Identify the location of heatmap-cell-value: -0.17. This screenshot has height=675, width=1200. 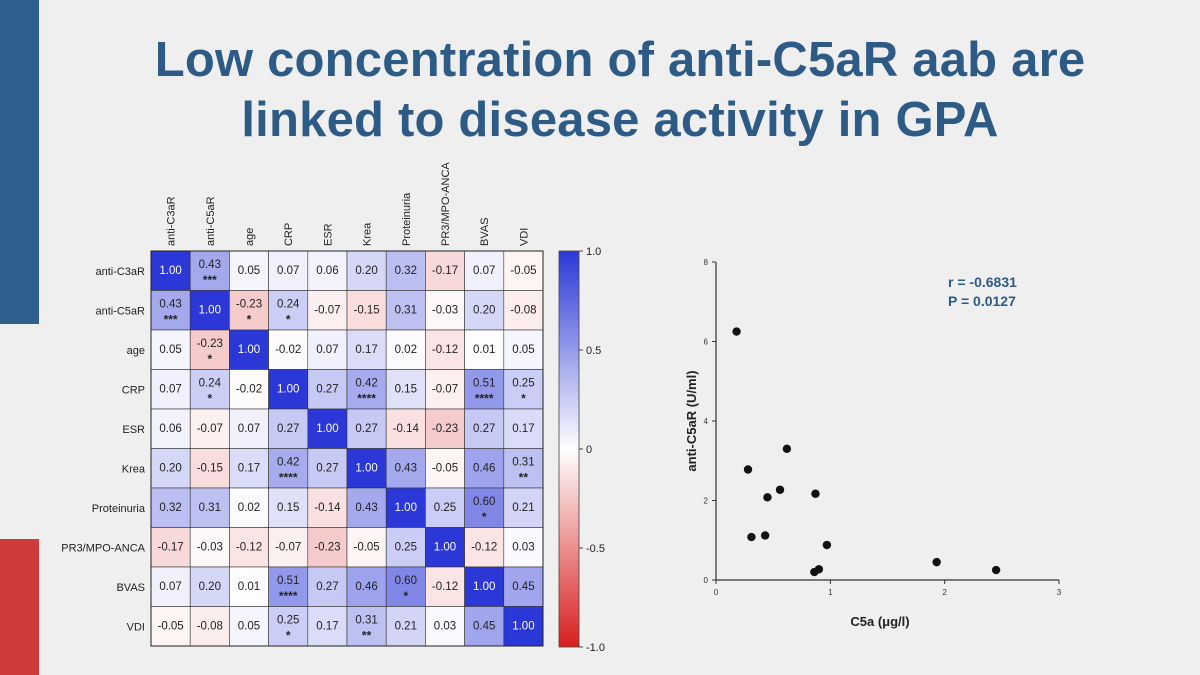
(445, 271).